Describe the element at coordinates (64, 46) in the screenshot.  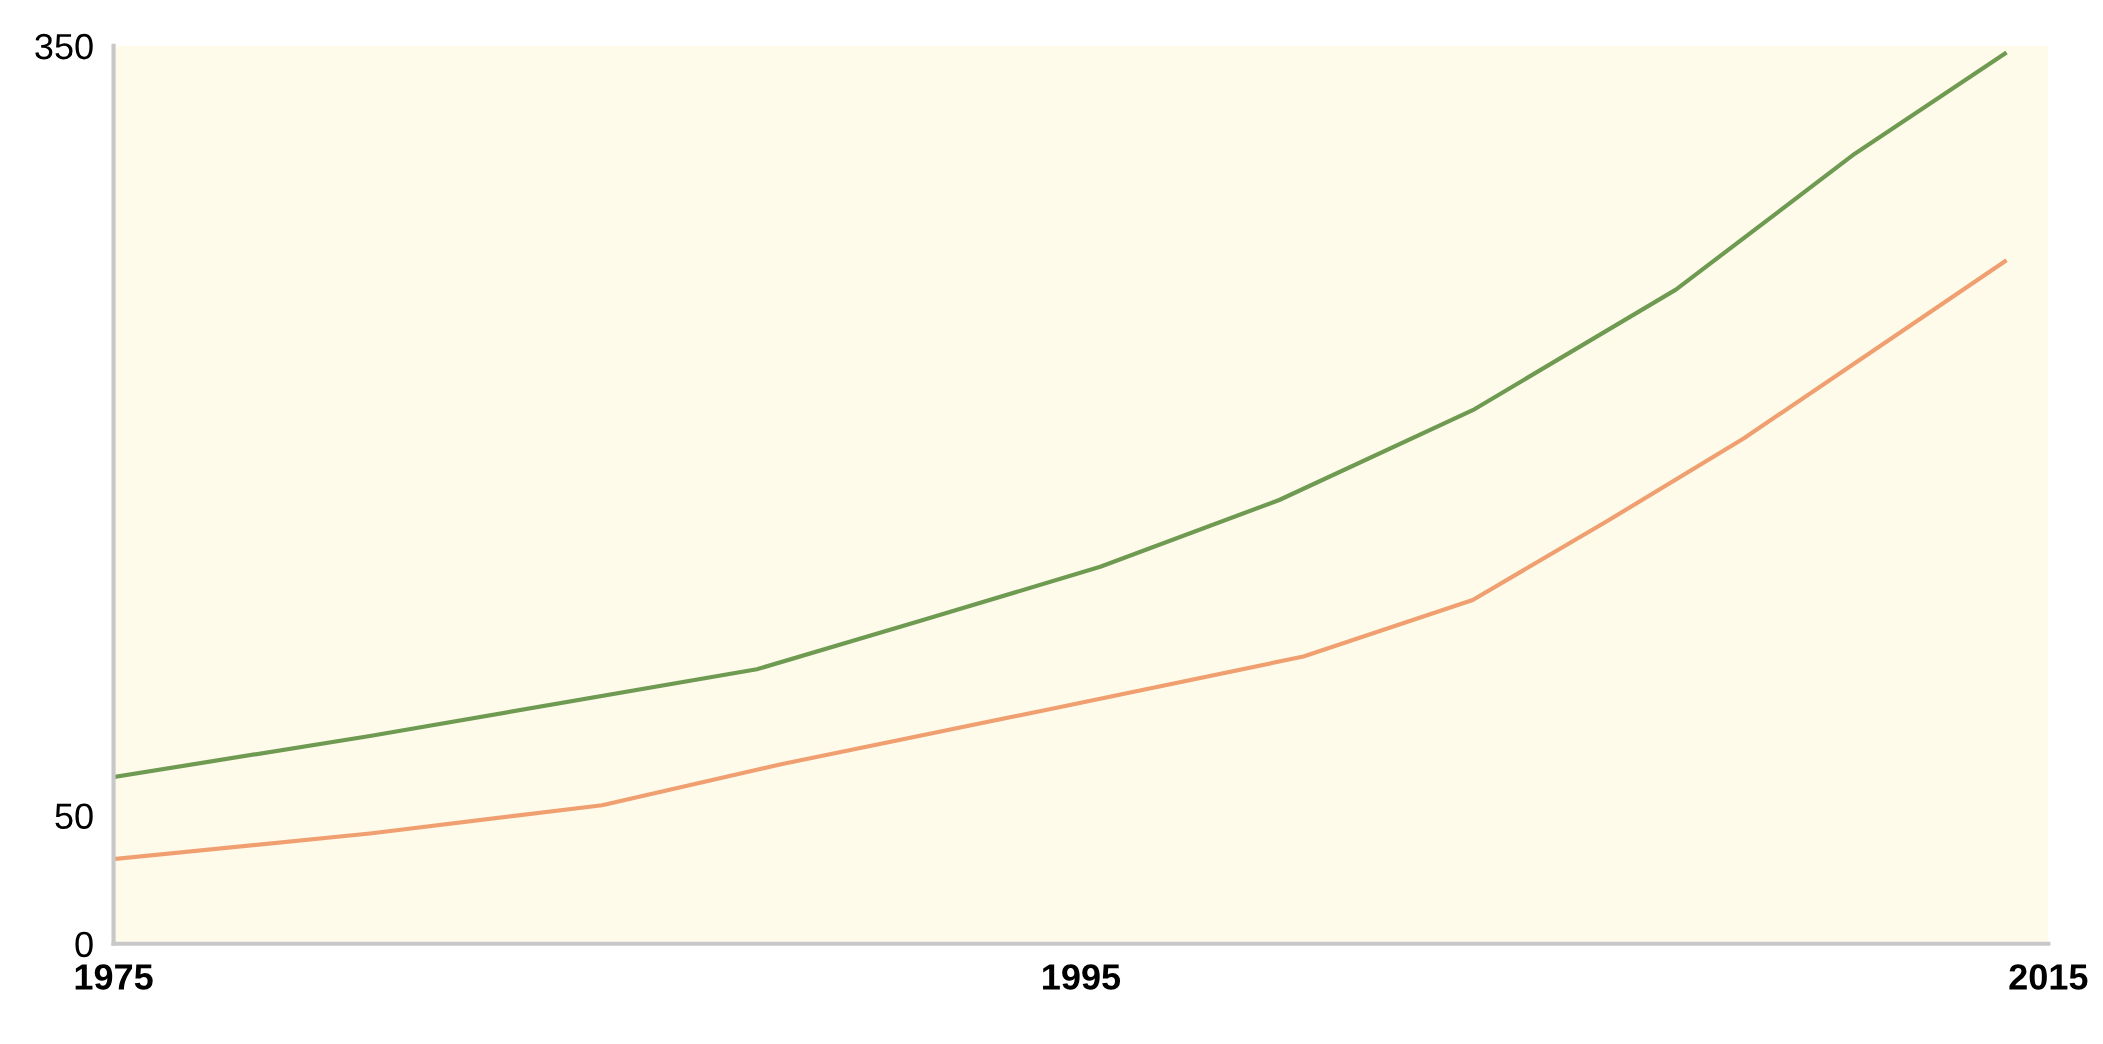
I see `y-tick-label: 350` at that location.